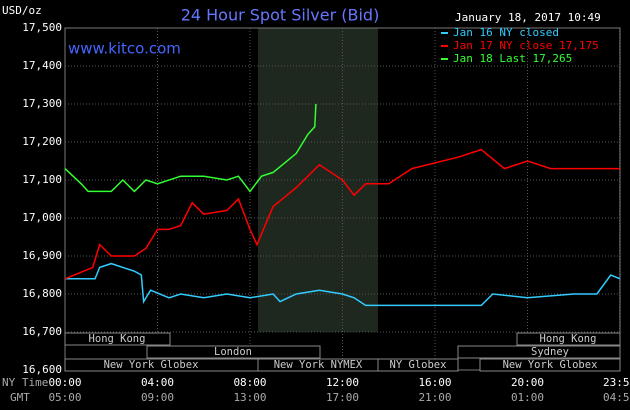  I want to click on legend-entry: Jan 17 NY close 17,175, so click(526, 45).